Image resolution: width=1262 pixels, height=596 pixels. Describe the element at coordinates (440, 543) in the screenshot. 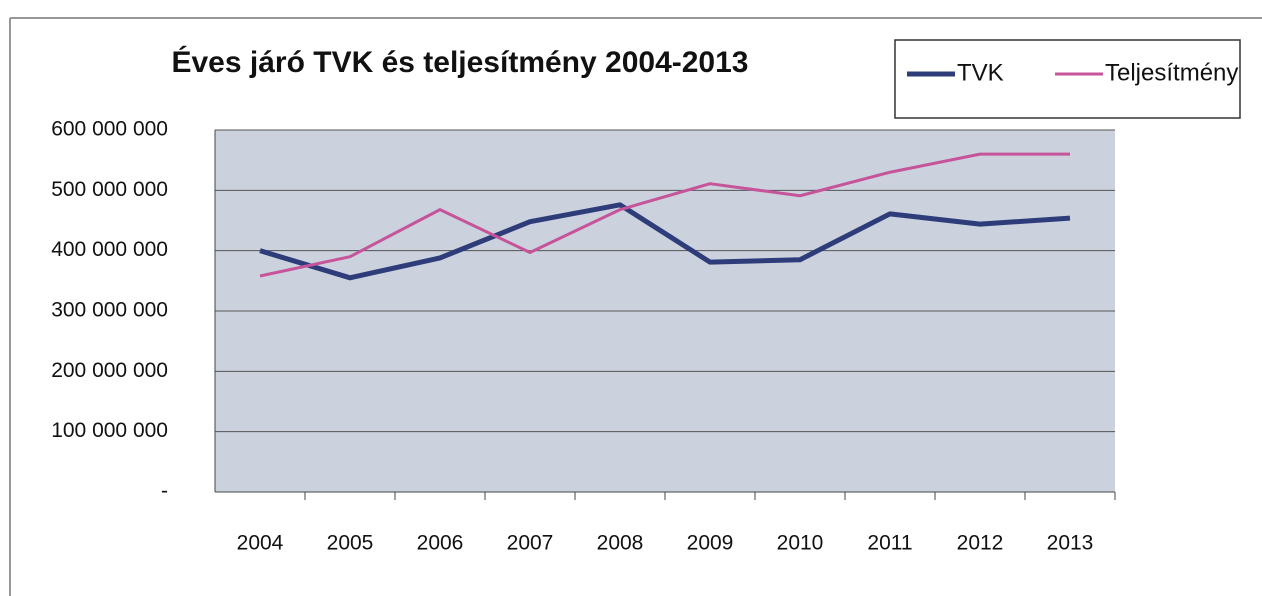

I see `x-tick-label: 2006` at that location.